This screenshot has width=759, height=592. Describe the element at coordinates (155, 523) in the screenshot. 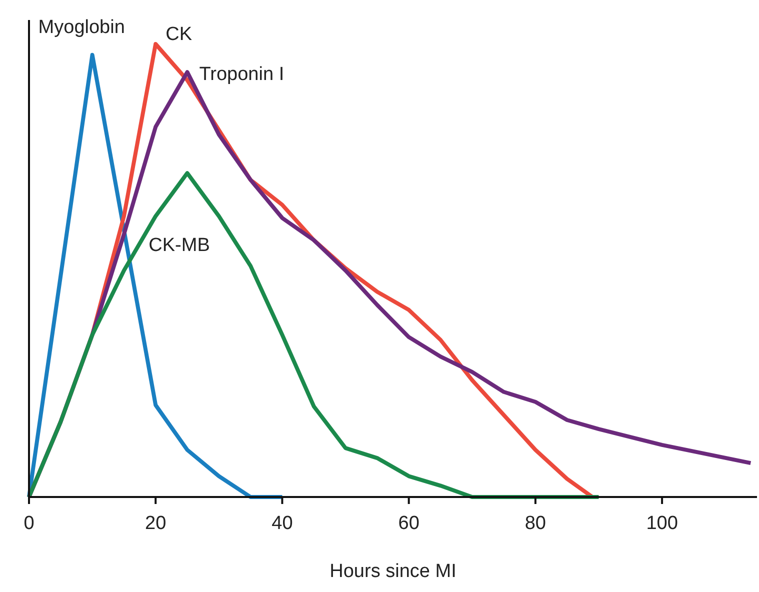

I see `x-tick-label: 20` at that location.